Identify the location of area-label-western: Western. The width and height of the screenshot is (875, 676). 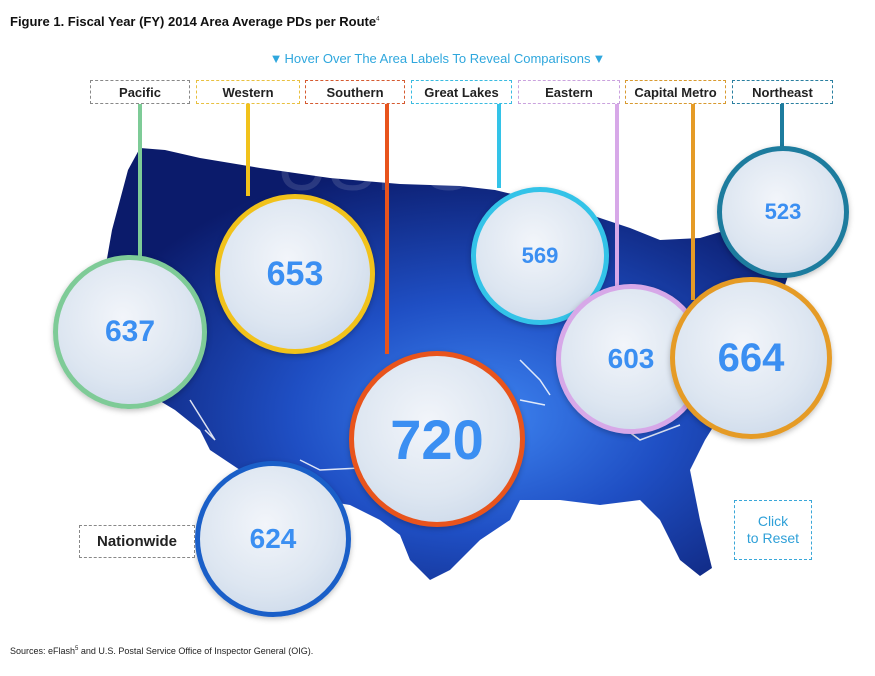
(248, 92).